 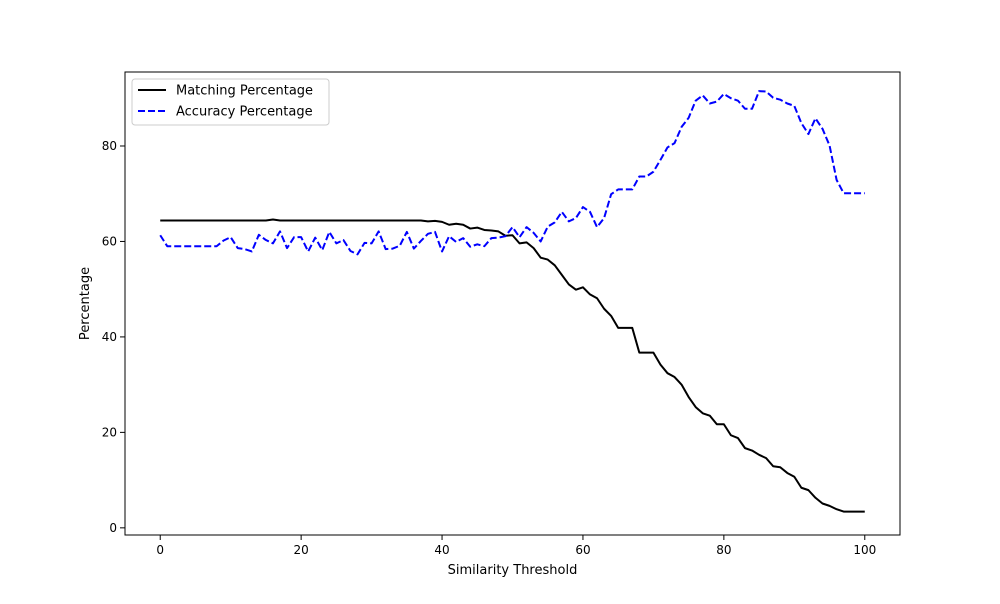 I want to click on legend-label: Matching Percentage, so click(x=244, y=91).